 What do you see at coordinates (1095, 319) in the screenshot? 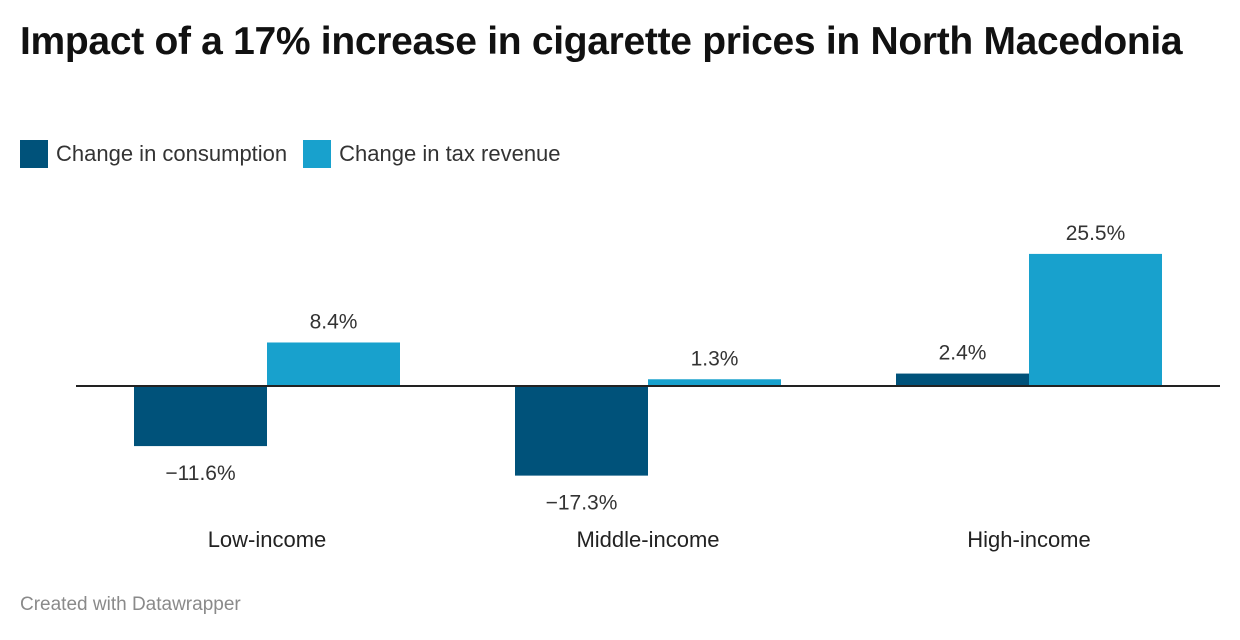
I see `bar-high-income-change-in-tax-revenue` at bounding box center [1095, 319].